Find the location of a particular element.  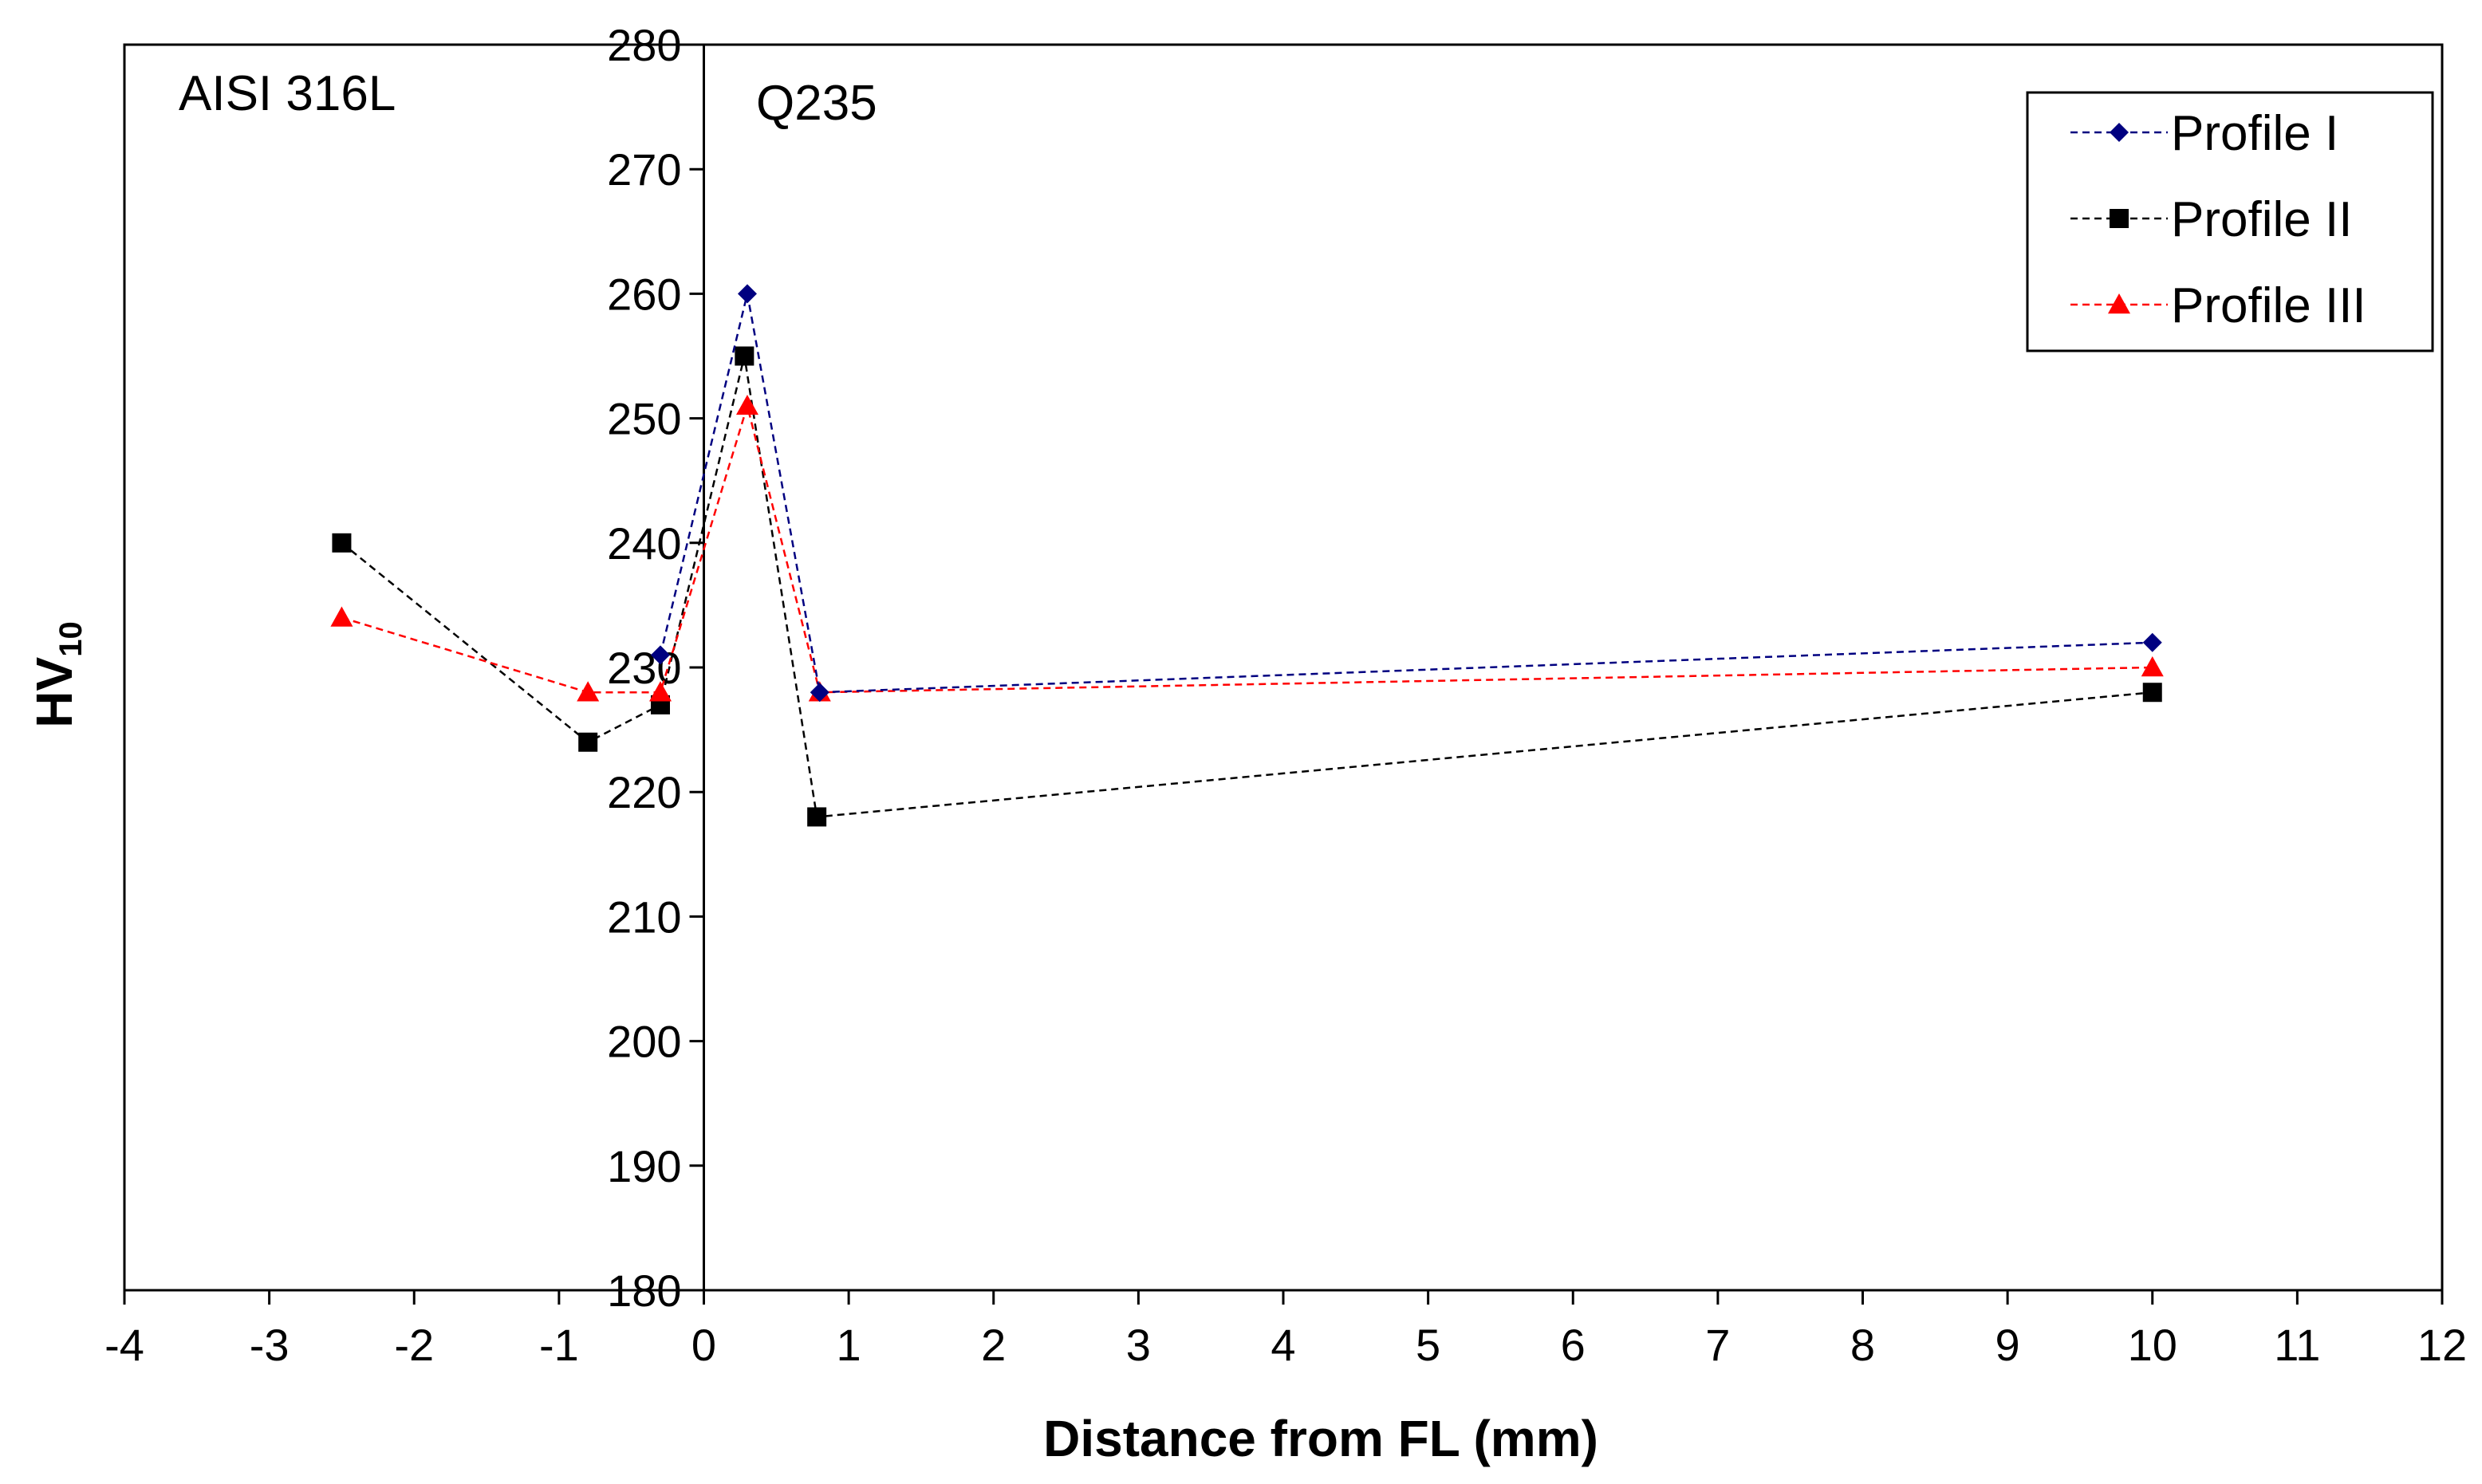

y-tick-label: 230 is located at coordinates (644, 668).